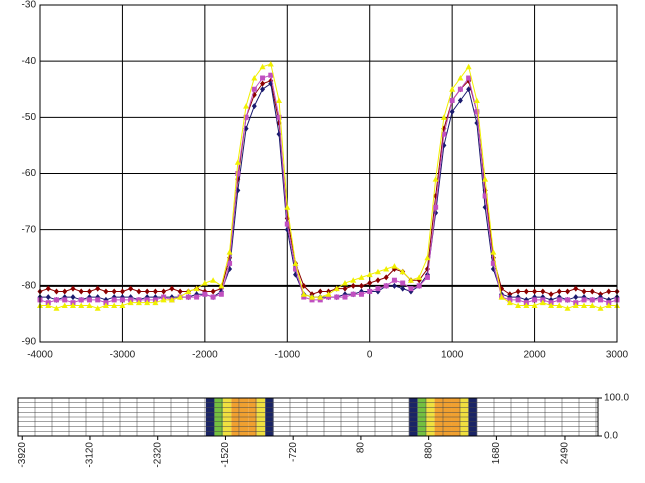 This screenshot has height=483, width=645. I want to click on x-tick-label: -1520, so click(225, 455).